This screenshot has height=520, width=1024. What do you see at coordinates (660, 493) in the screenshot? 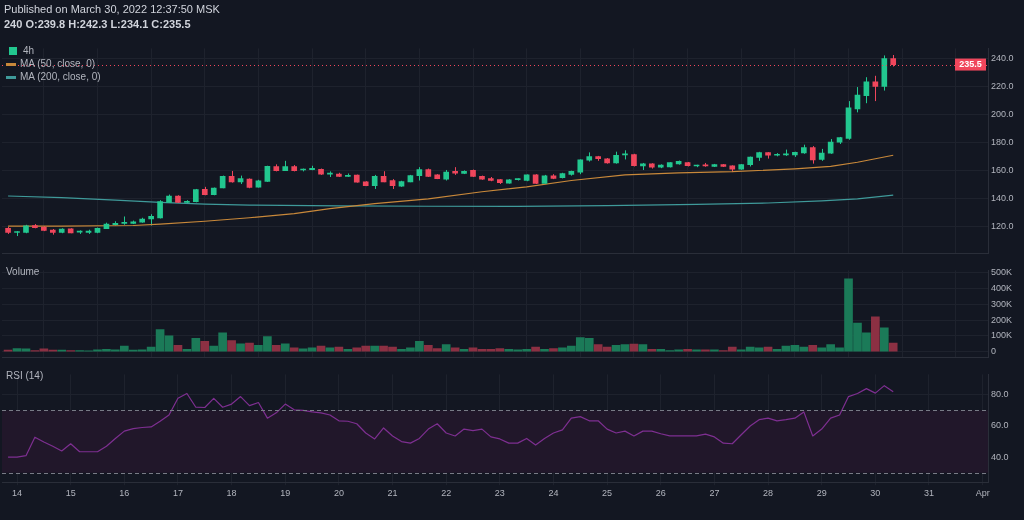
I see `x-tick-label: 26` at bounding box center [660, 493].